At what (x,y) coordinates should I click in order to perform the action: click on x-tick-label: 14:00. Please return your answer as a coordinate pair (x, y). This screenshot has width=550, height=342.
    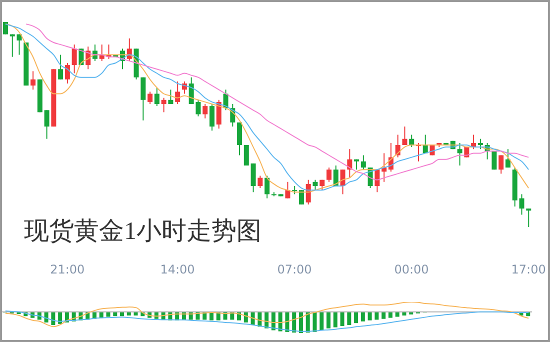
    Looking at the image, I should click on (177, 269).